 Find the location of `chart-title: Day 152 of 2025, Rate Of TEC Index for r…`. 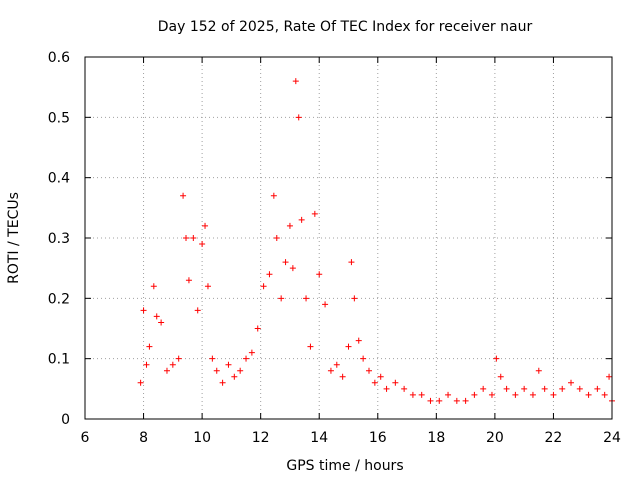

chart-title: Day 152 of 2025, Rate Of TEC Index for r… is located at coordinates (345, 27).